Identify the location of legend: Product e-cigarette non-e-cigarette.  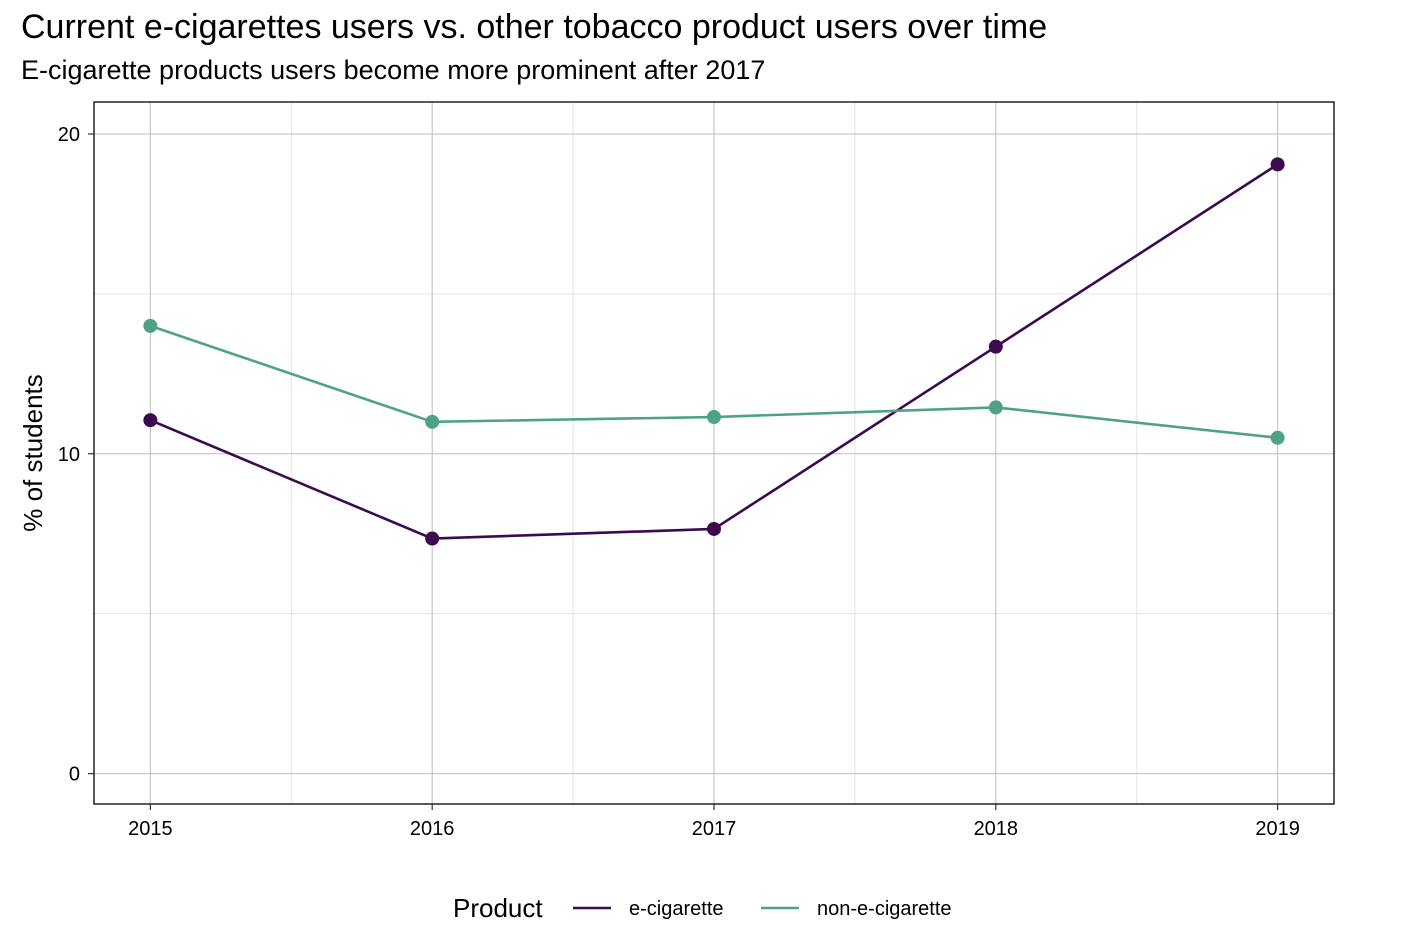
(702, 908).